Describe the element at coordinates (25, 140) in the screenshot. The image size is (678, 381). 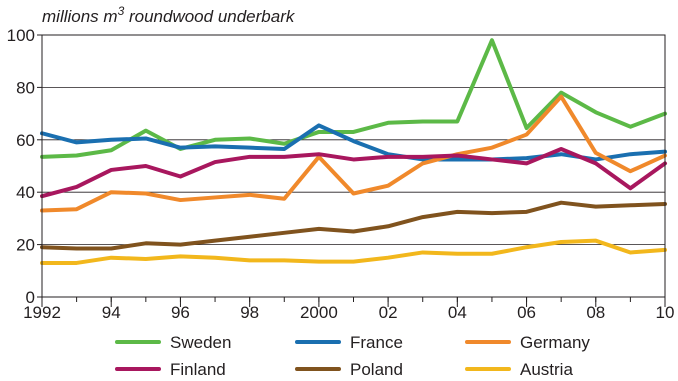
I see `y-tick-label: 60` at that location.